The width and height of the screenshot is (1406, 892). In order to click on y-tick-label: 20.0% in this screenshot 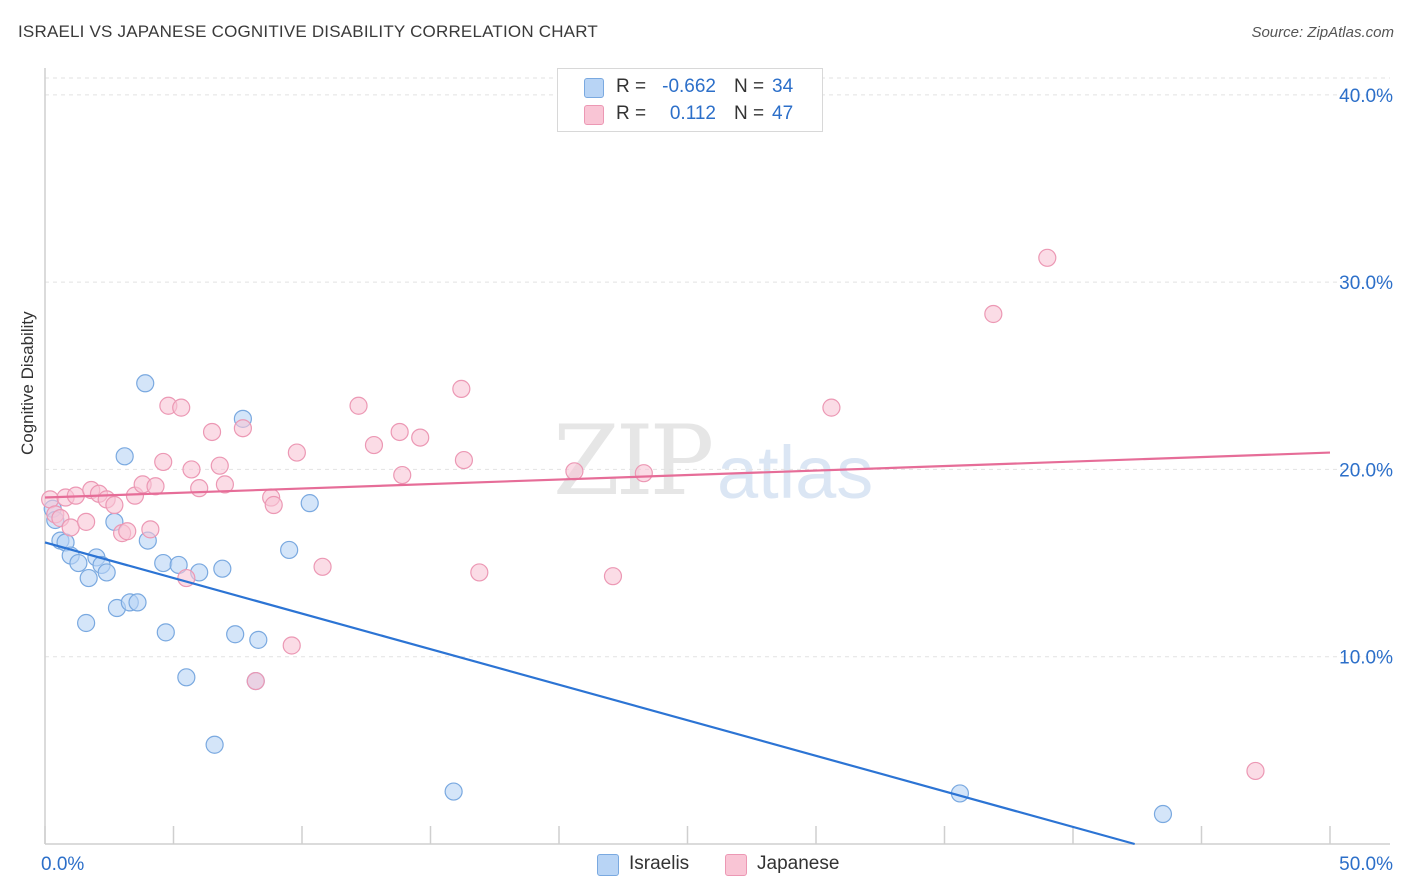, I will do `click(1366, 470)`.